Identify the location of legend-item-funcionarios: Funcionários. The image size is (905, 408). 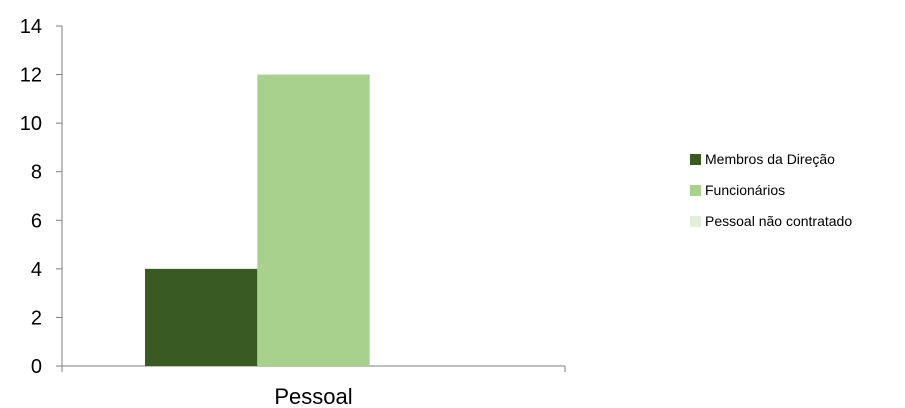
(771, 190).